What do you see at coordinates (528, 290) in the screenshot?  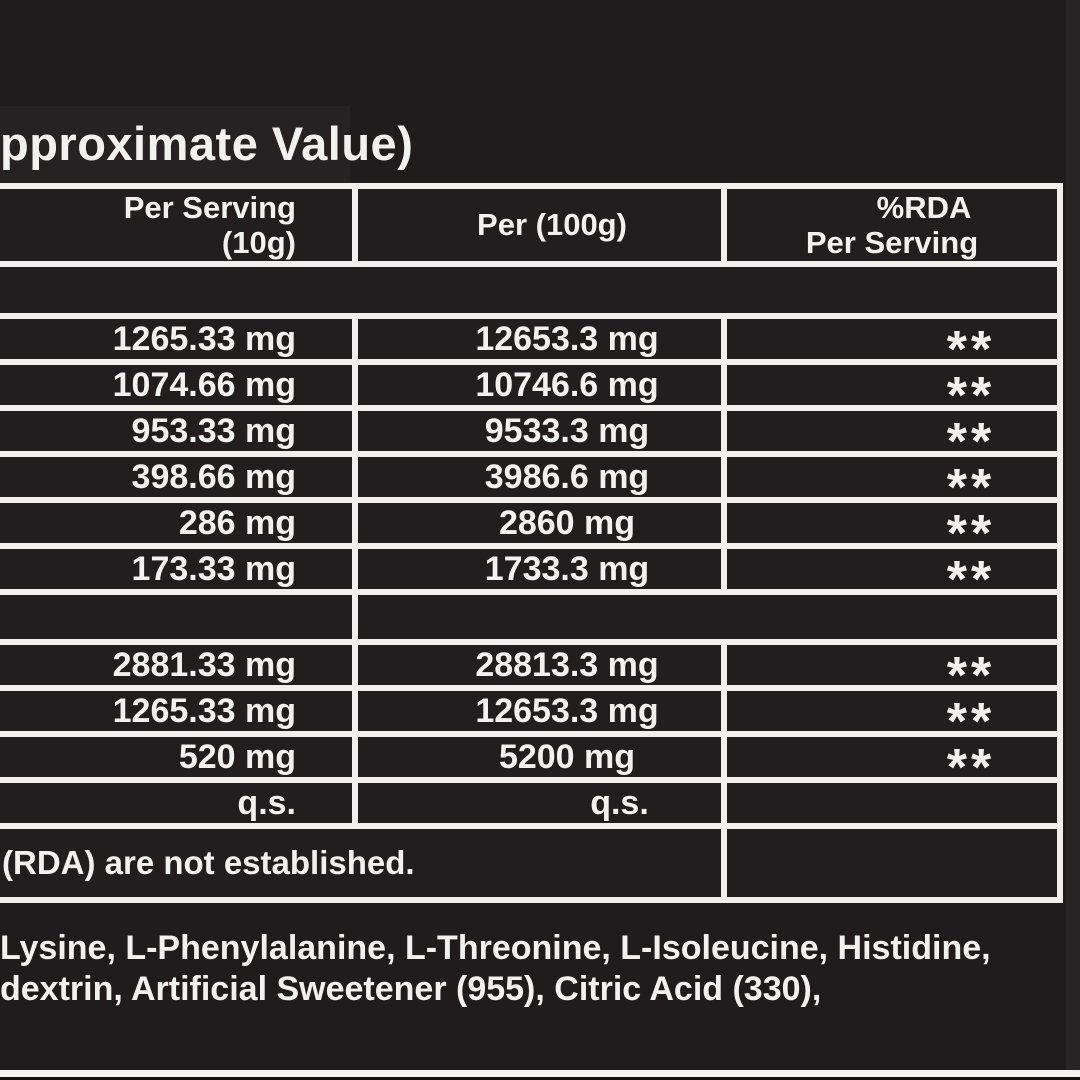 I see `section-row-empty` at bounding box center [528, 290].